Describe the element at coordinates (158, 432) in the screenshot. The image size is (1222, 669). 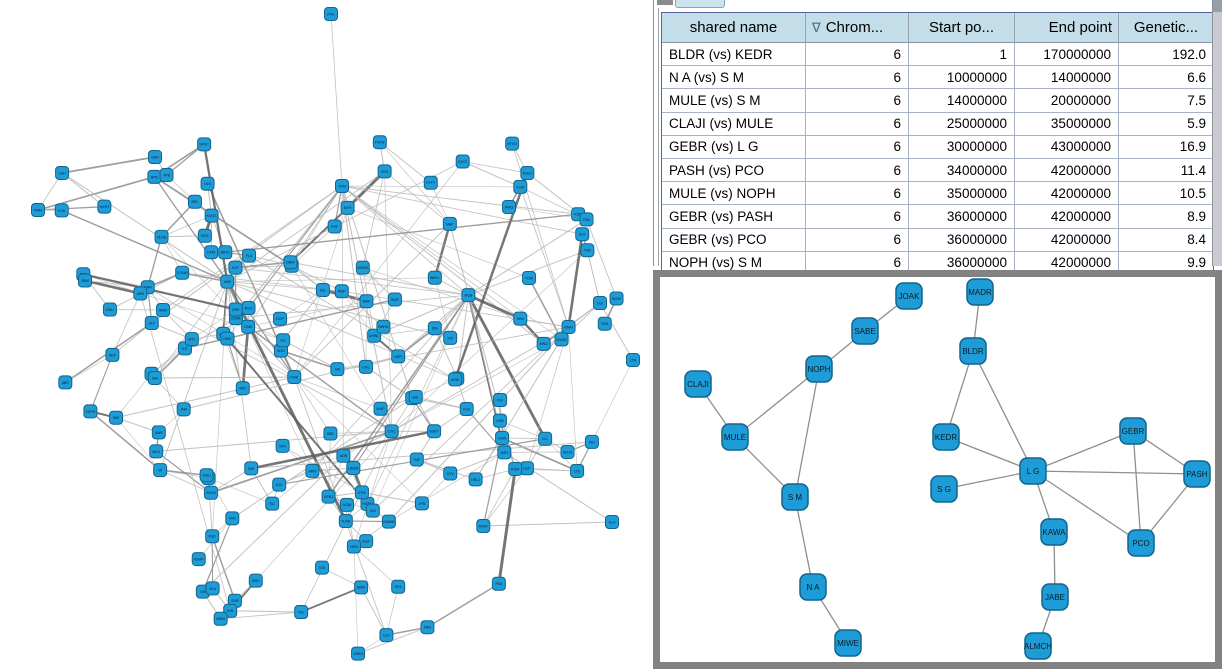
I see `network-node: AWR` at that location.